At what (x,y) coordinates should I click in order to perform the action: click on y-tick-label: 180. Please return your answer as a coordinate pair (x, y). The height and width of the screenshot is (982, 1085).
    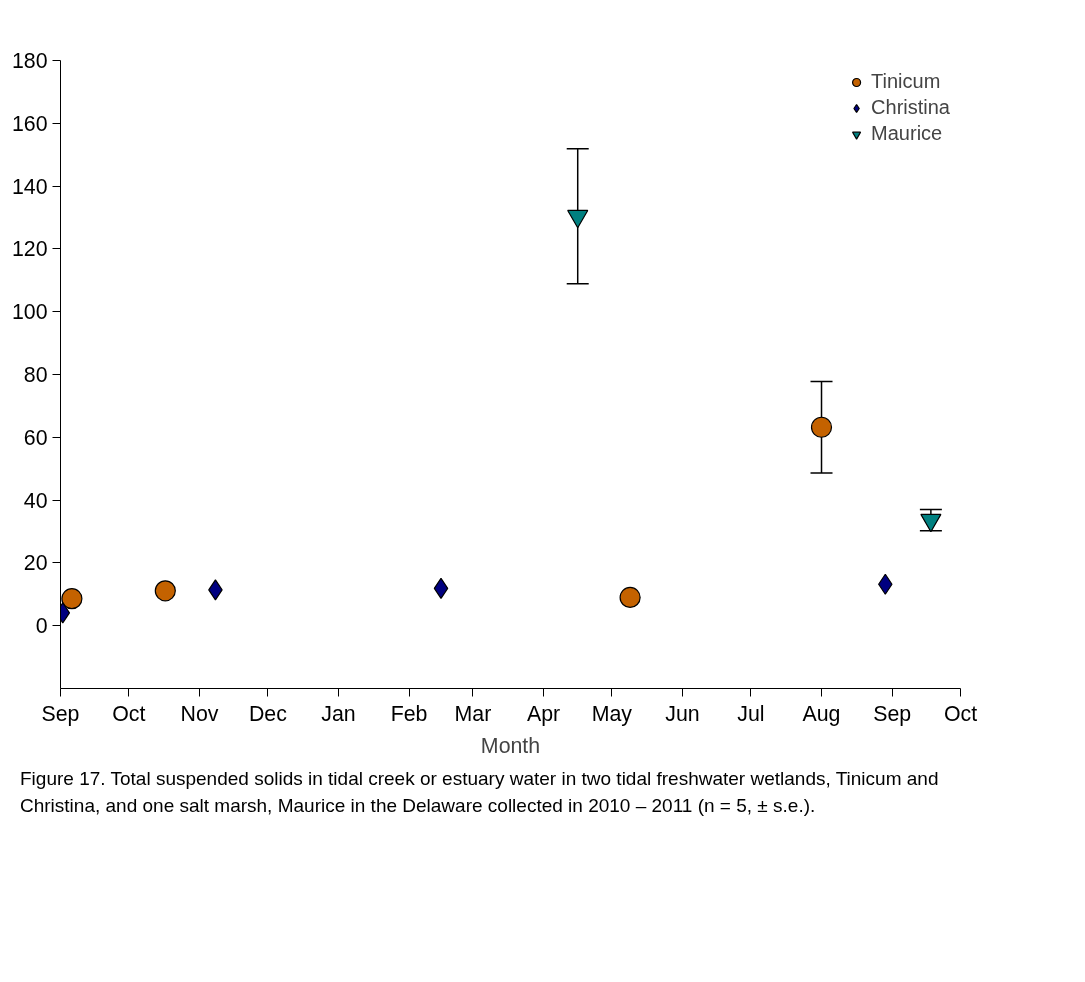
    Looking at the image, I should click on (29, 61).